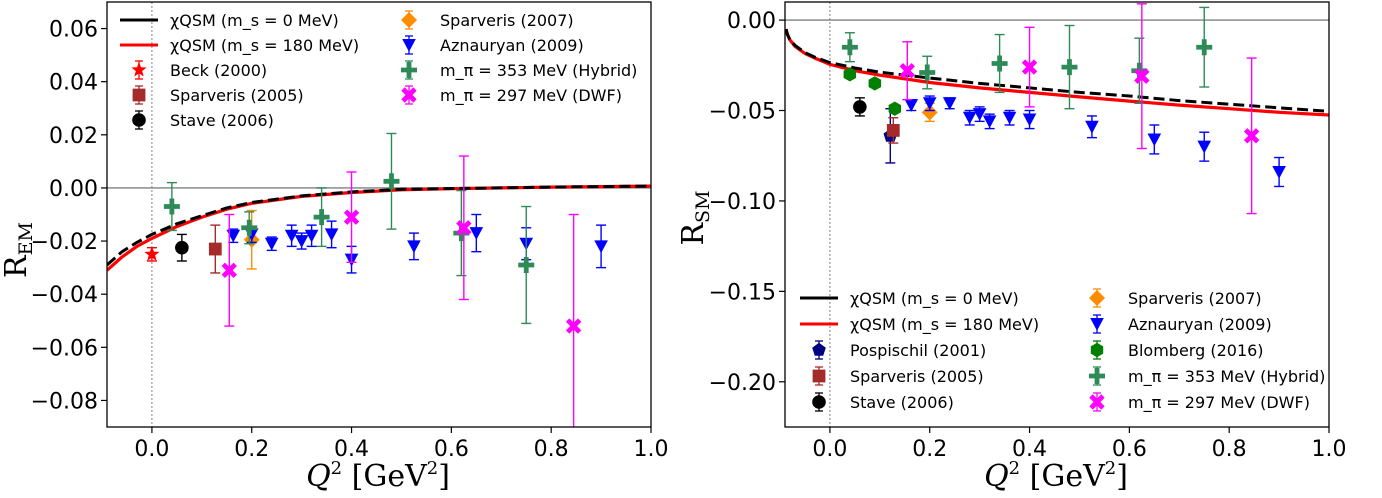  Describe the element at coordinates (1329, 449) in the screenshot. I see `x-tick-label: 1.0` at that location.